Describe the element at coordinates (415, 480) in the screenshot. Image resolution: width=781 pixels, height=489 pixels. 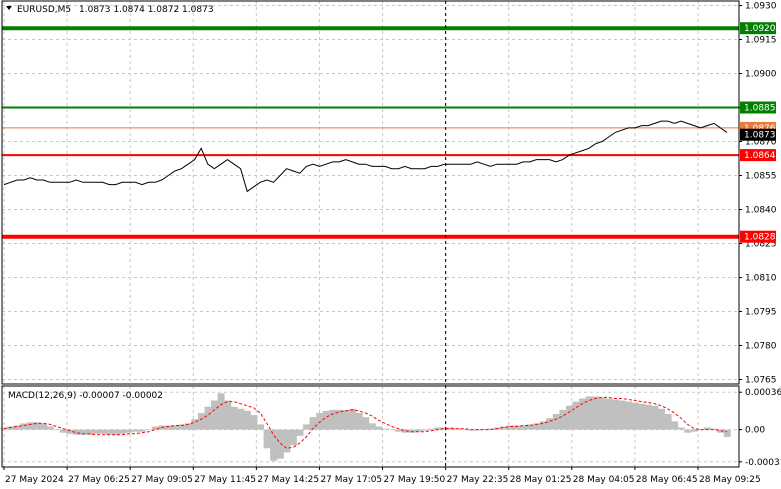
I see `time-tick-label: 27 May 19:50` at that location.